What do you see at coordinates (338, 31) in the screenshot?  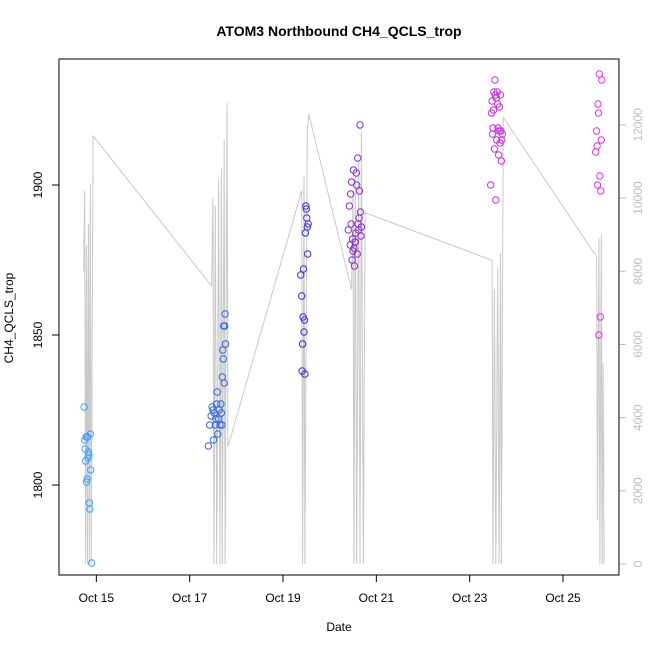 I see `chart-title: ATOM3 Northbound CH4_QCLS_trop` at bounding box center [338, 31].